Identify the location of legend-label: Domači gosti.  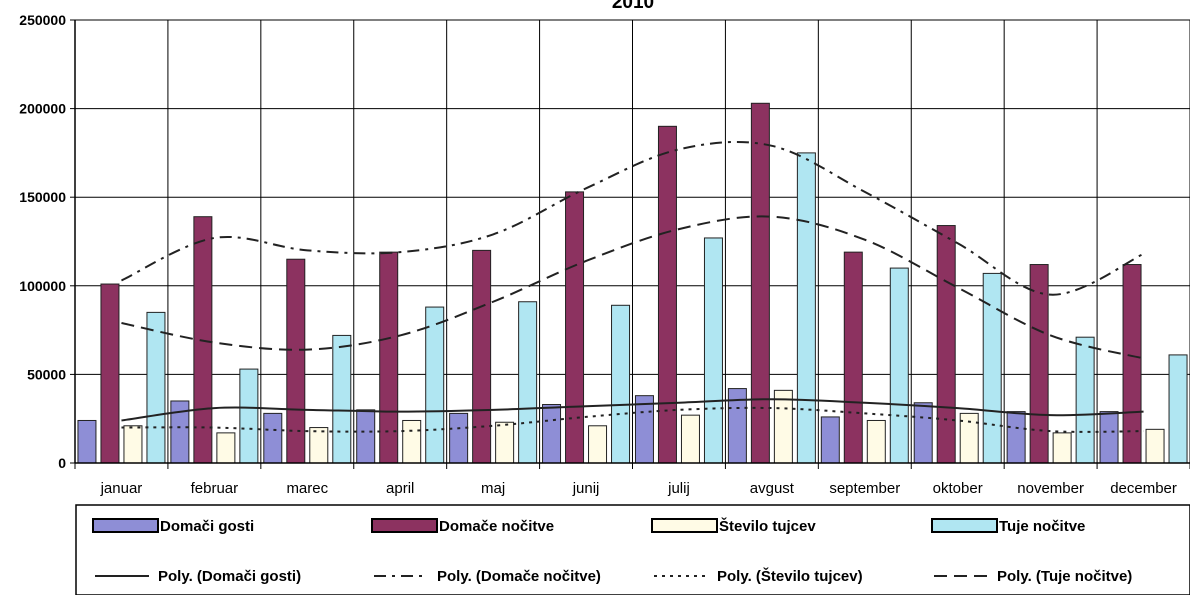
(207, 526).